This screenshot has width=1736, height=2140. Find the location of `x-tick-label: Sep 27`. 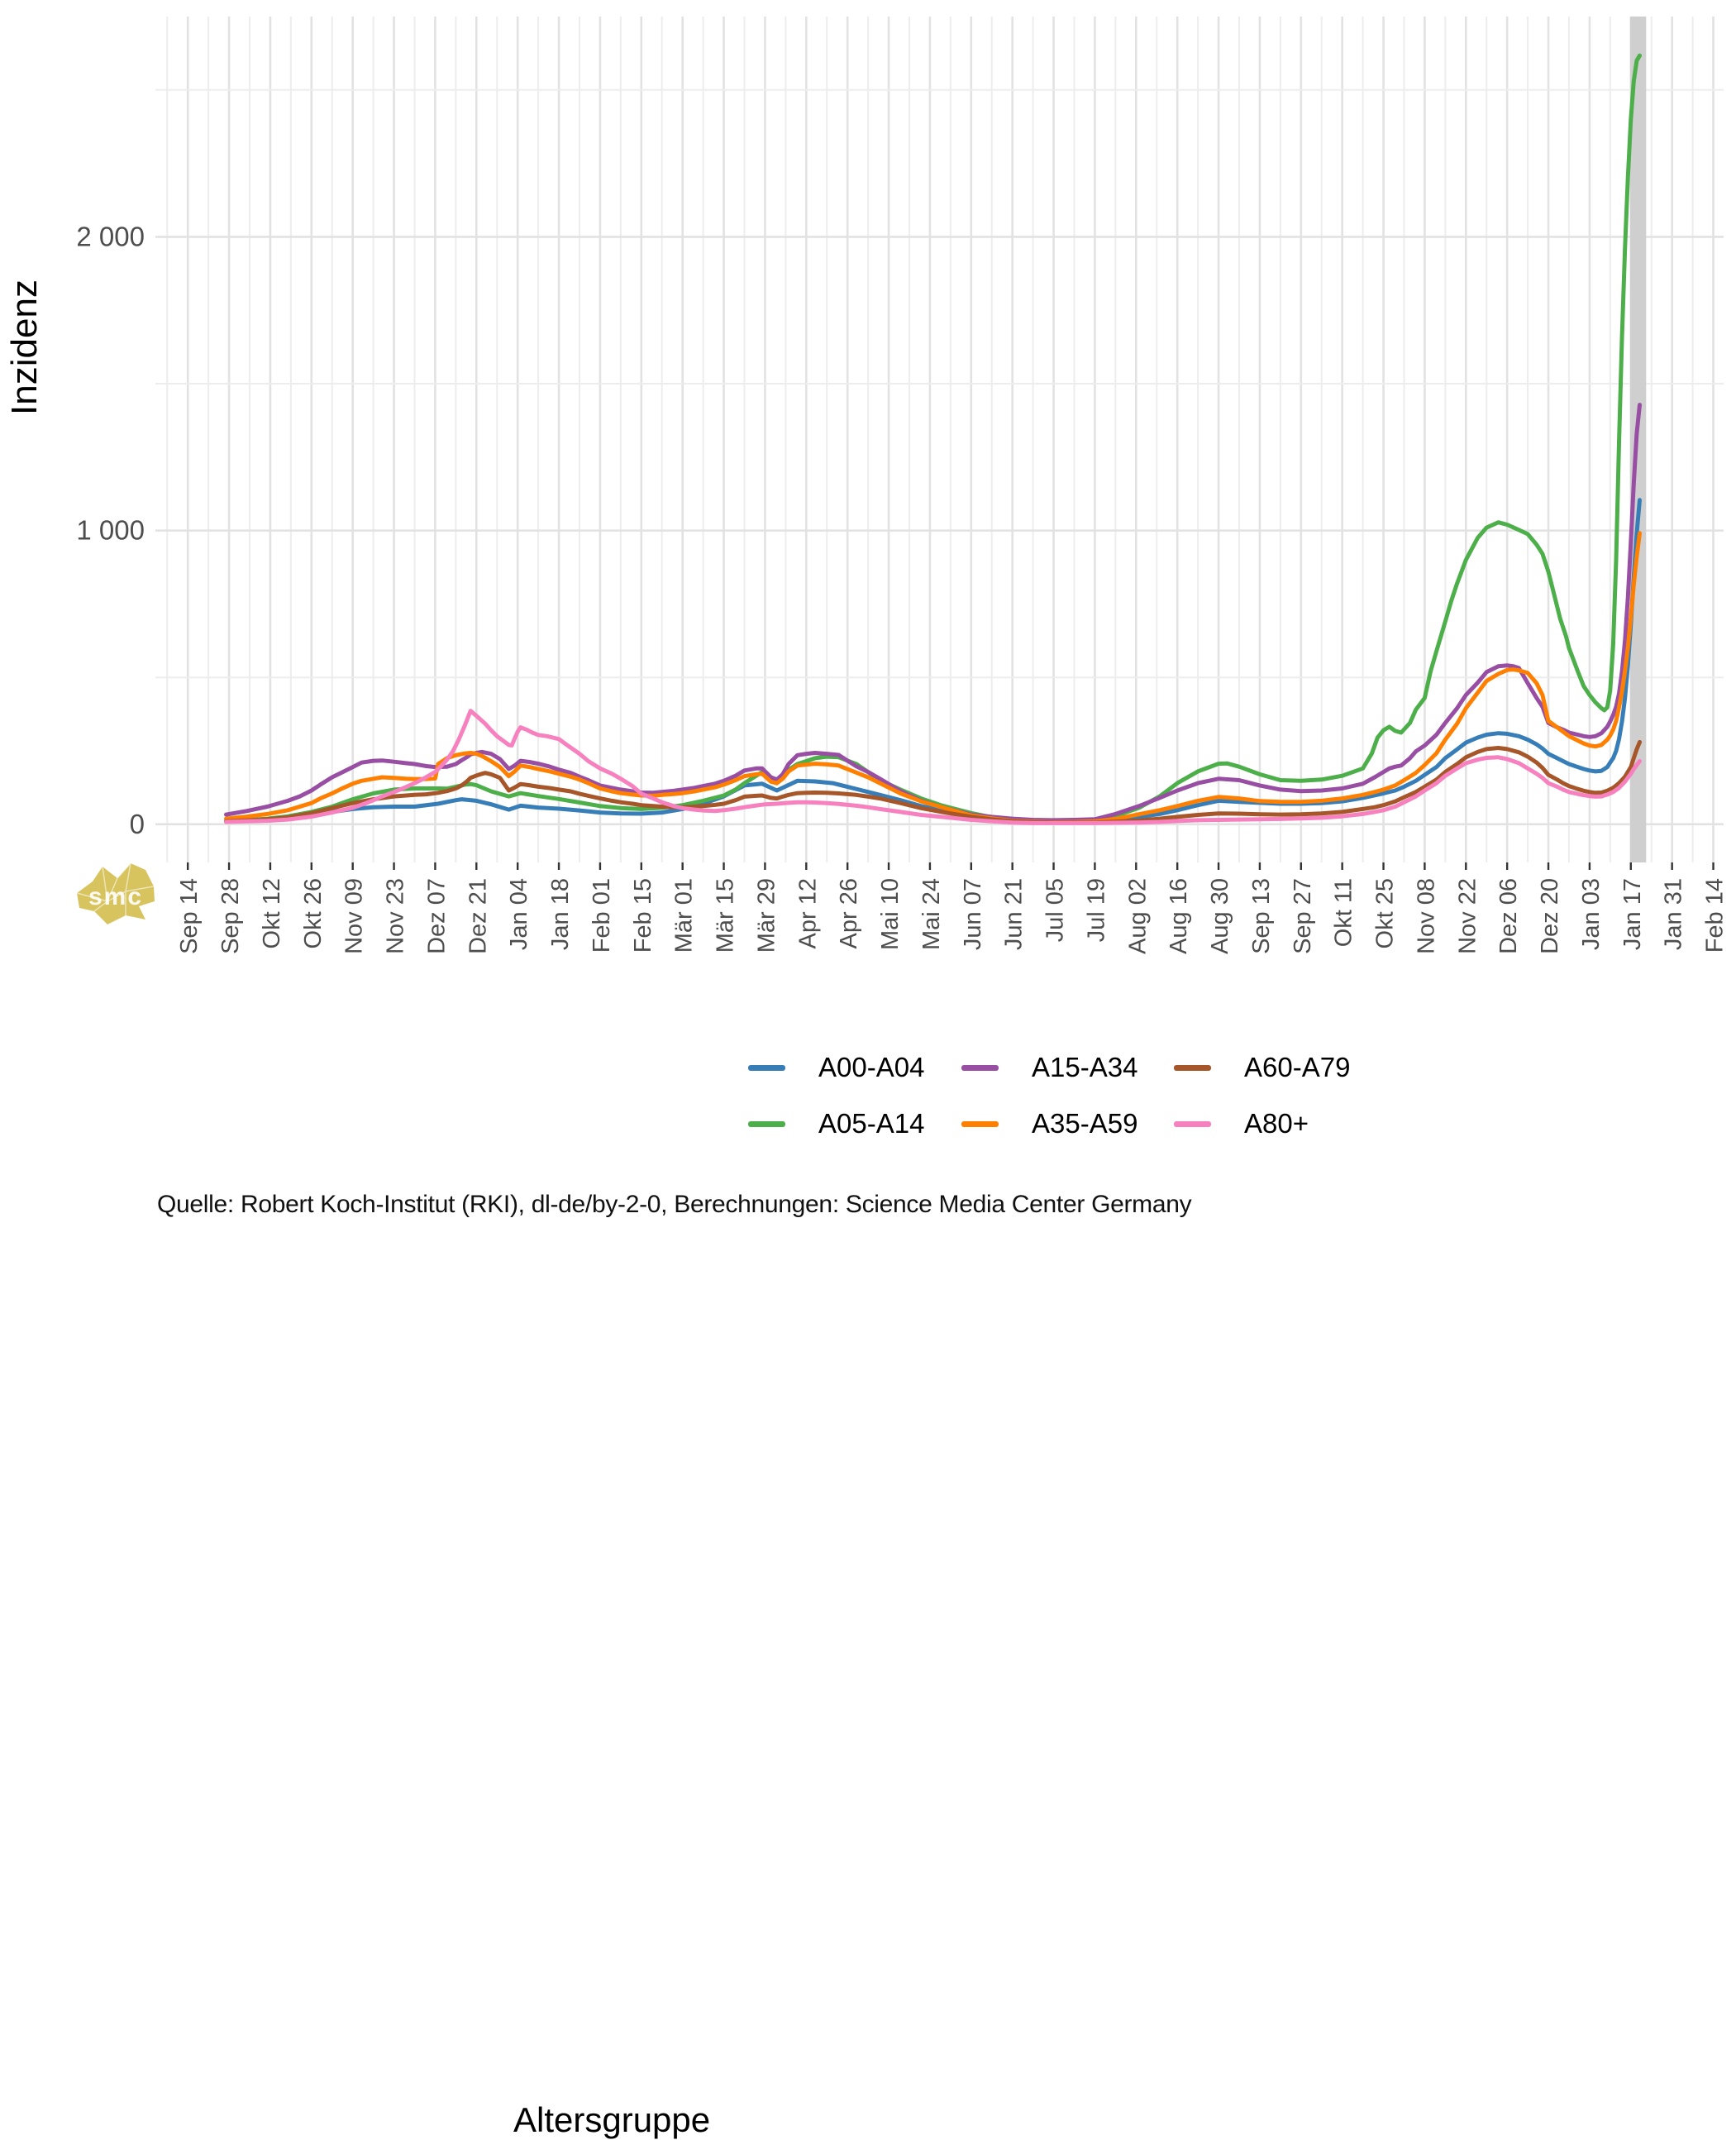

x-tick-label: Sep 27 is located at coordinates (1303, 916).